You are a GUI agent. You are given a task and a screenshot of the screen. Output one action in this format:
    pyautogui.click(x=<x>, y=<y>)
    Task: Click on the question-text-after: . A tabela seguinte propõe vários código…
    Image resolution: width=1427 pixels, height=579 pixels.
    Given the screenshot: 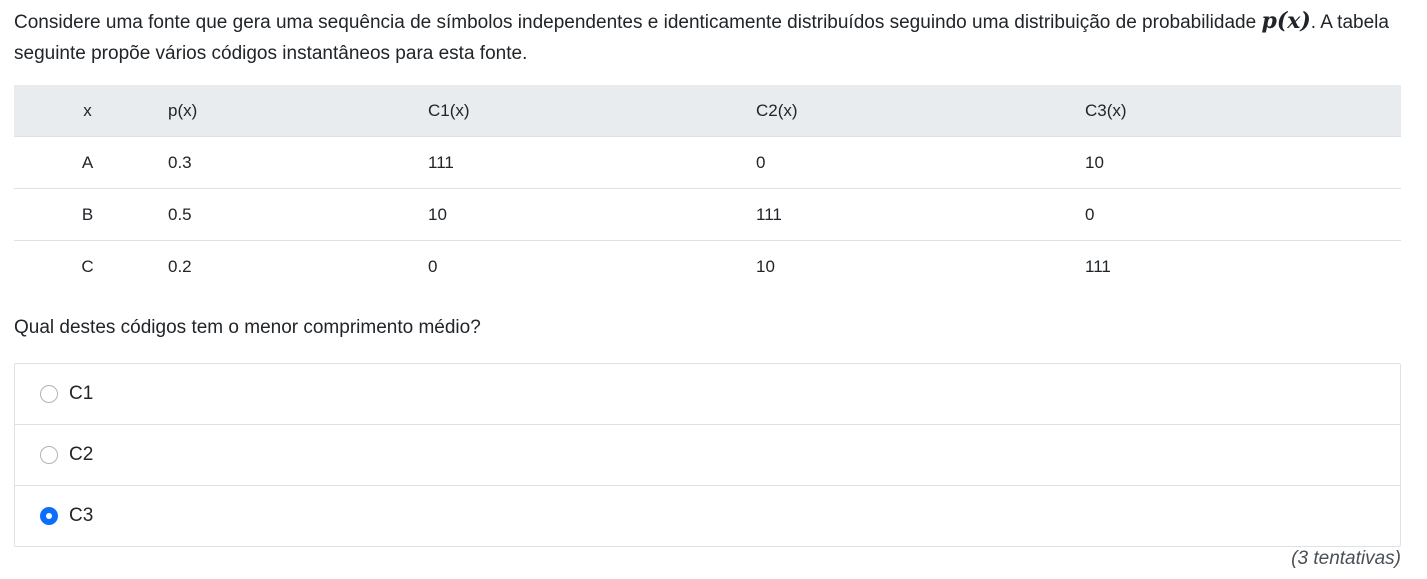 What is the action you would take?
    pyautogui.click(x=701, y=38)
    